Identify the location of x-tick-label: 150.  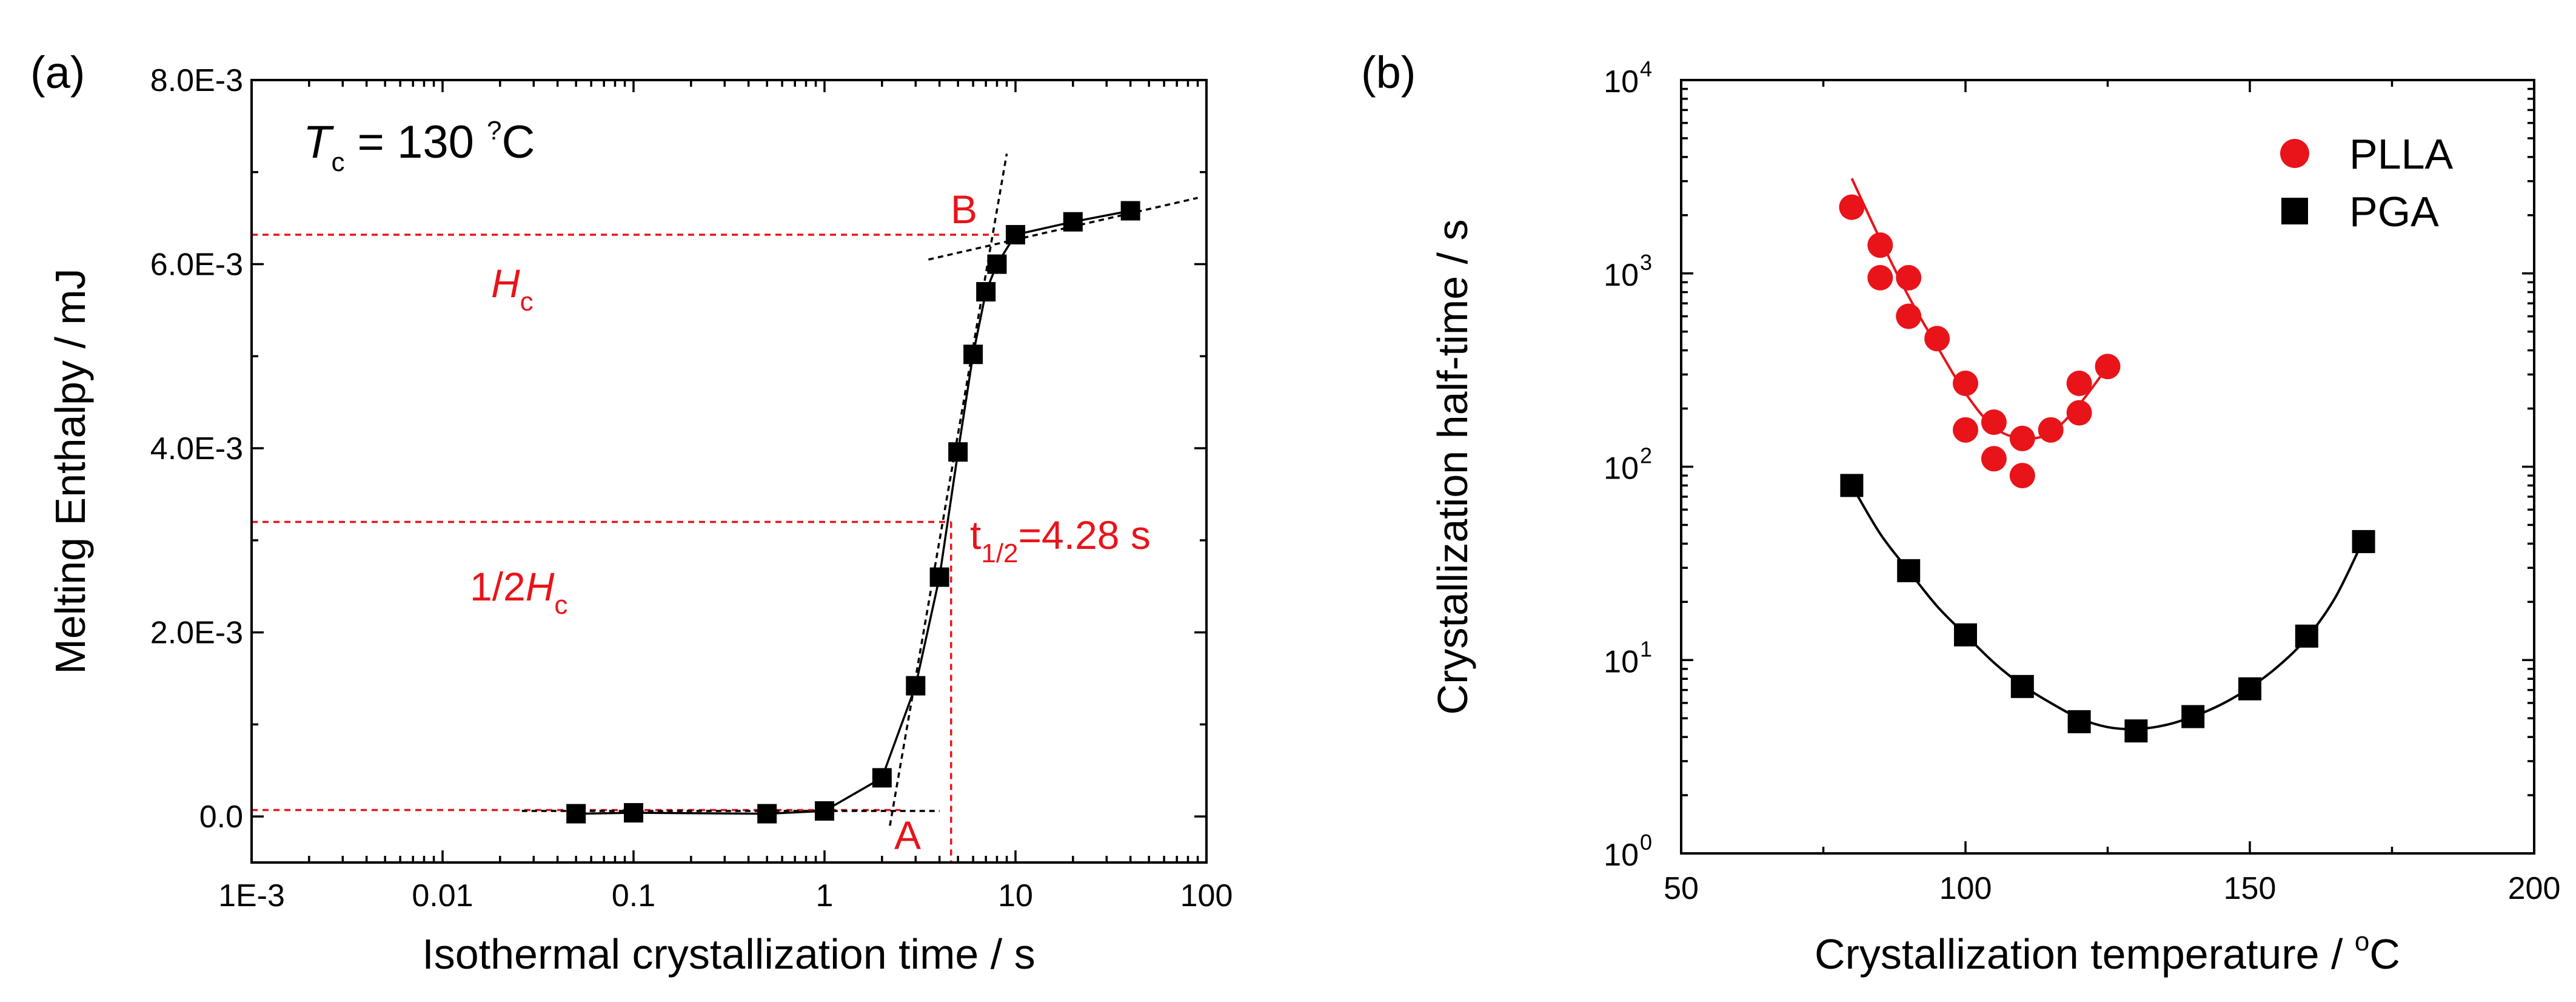
(2250, 888).